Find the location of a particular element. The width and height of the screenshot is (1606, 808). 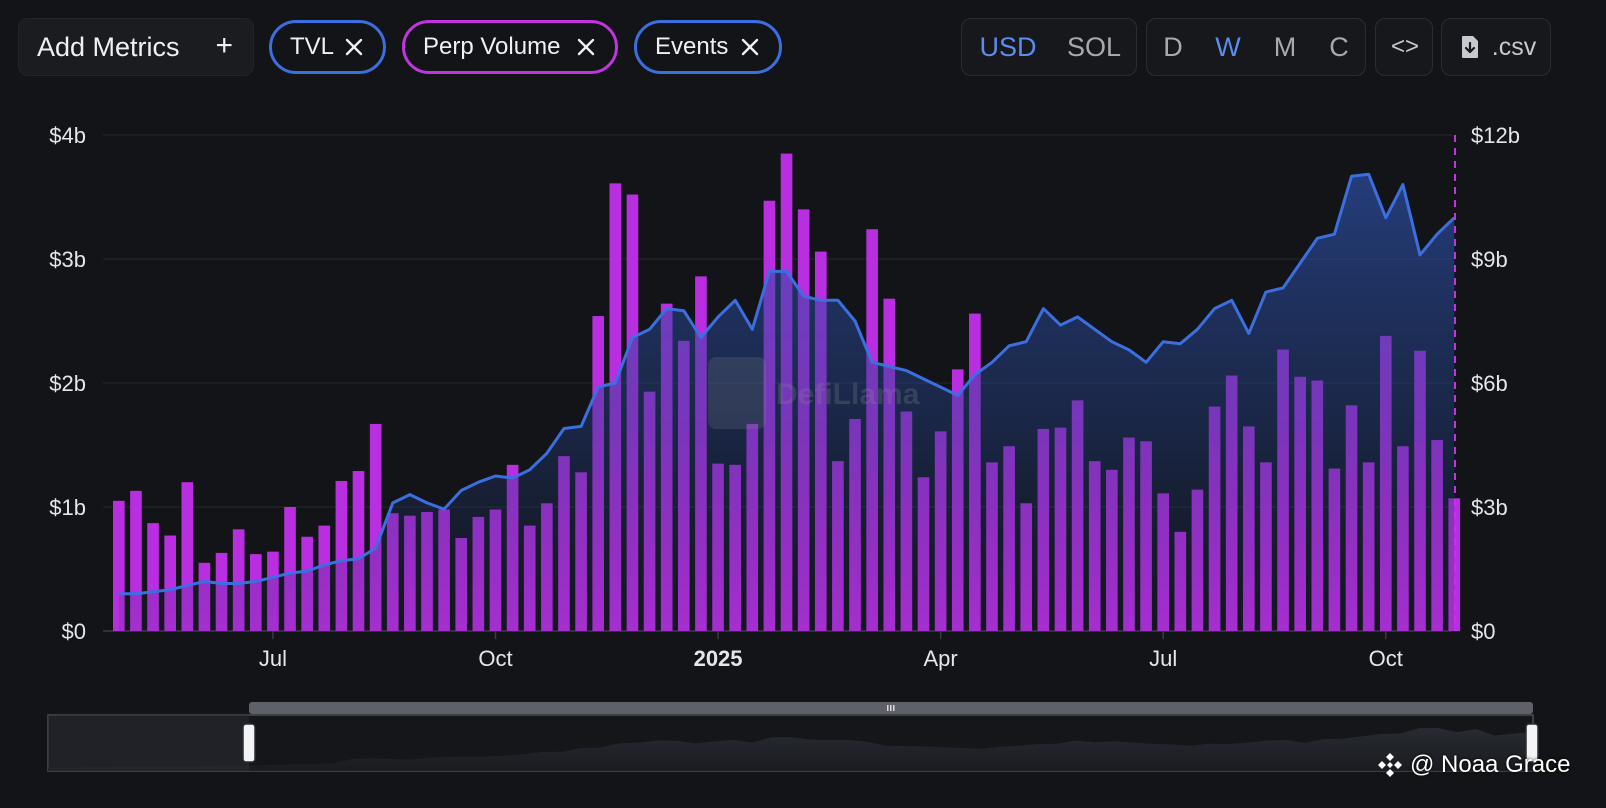

right-axis-tick-label: $0 is located at coordinates (1483, 631).